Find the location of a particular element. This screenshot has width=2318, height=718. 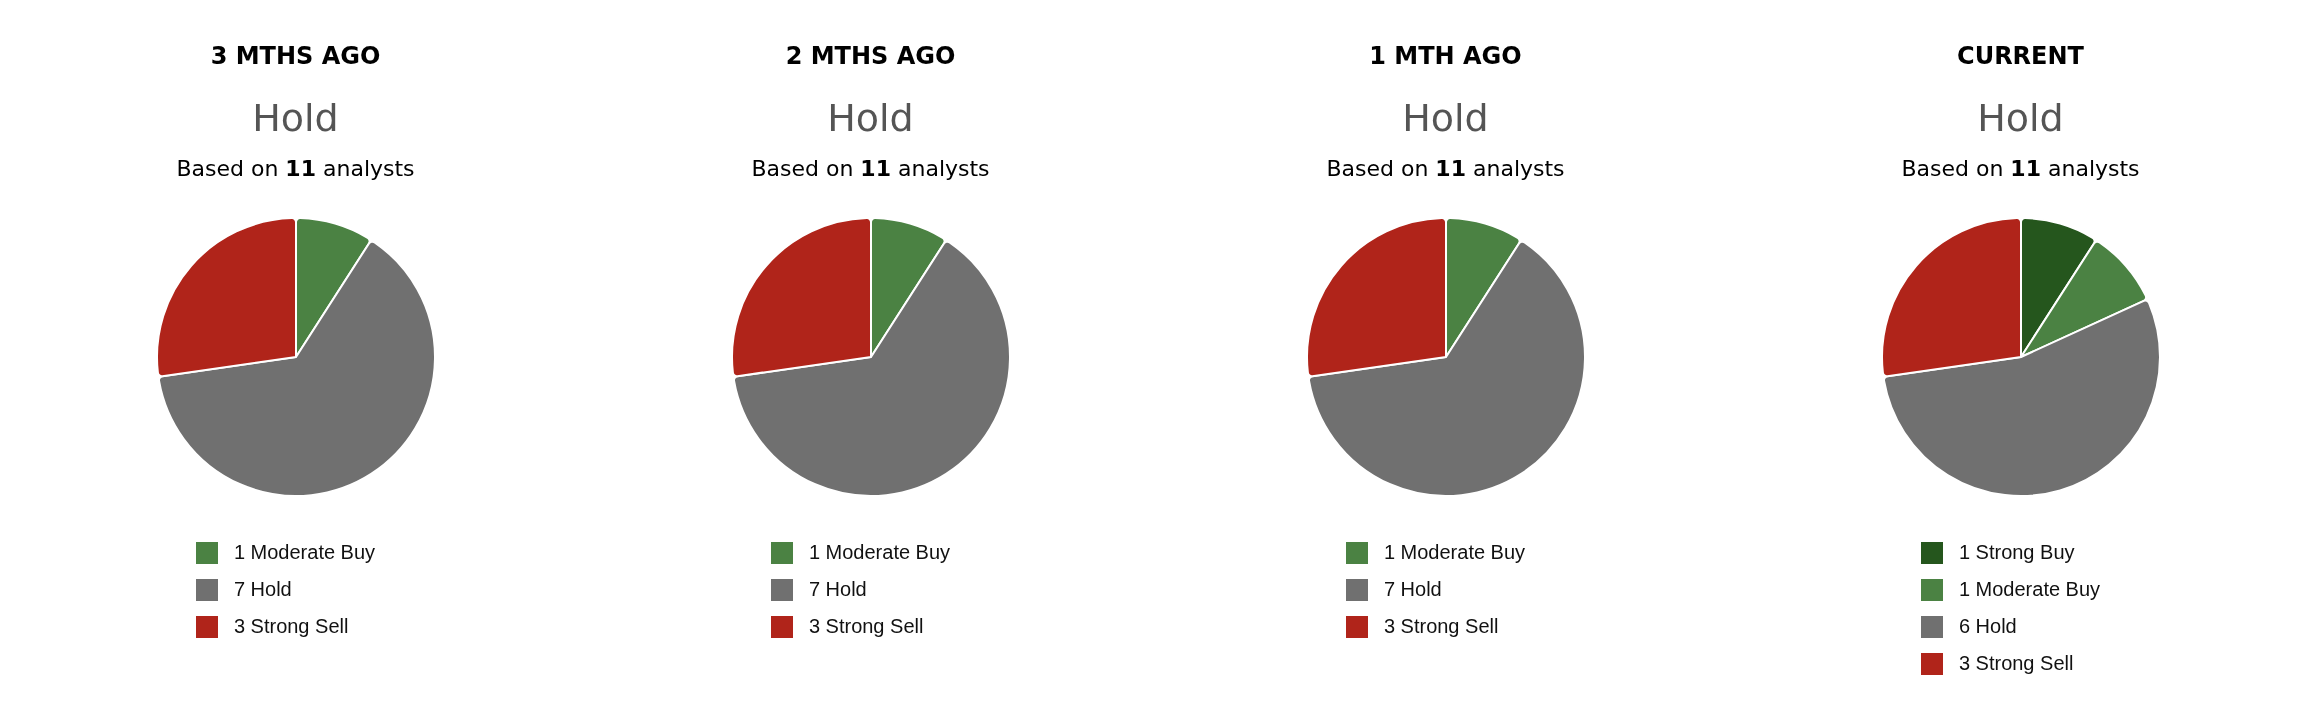

chart-title: CURRENT is located at coordinates (2020, 57).